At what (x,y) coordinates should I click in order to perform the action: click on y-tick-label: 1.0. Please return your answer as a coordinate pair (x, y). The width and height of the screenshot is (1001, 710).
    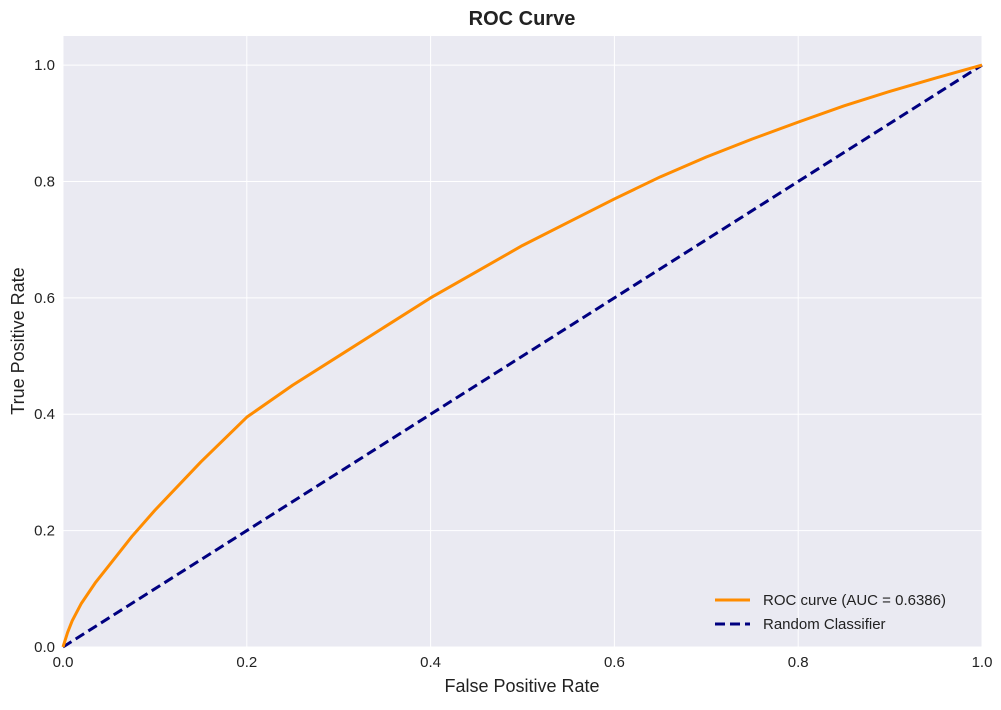
    Looking at the image, I should click on (44, 65).